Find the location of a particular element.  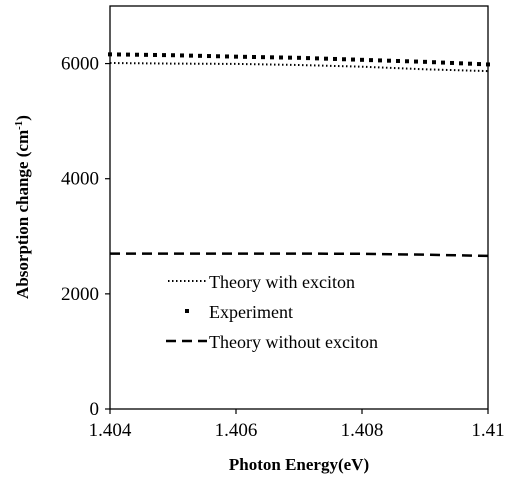

legend-label-experiment: Experiment is located at coordinates (251, 312).